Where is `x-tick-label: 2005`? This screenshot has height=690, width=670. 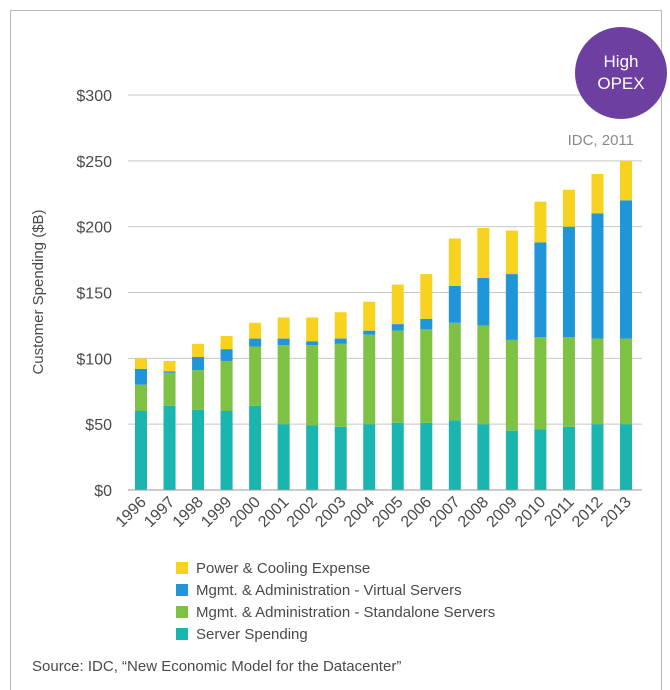
x-tick-label: 2005 is located at coordinates (387, 512).